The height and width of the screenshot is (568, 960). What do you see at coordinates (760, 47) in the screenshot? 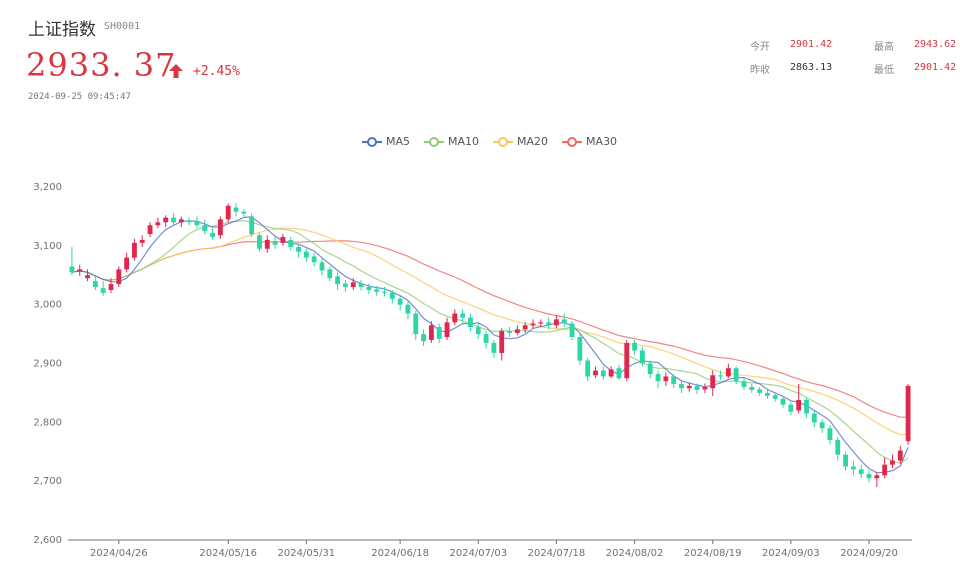
I see `open-label: 今开` at bounding box center [760, 47].